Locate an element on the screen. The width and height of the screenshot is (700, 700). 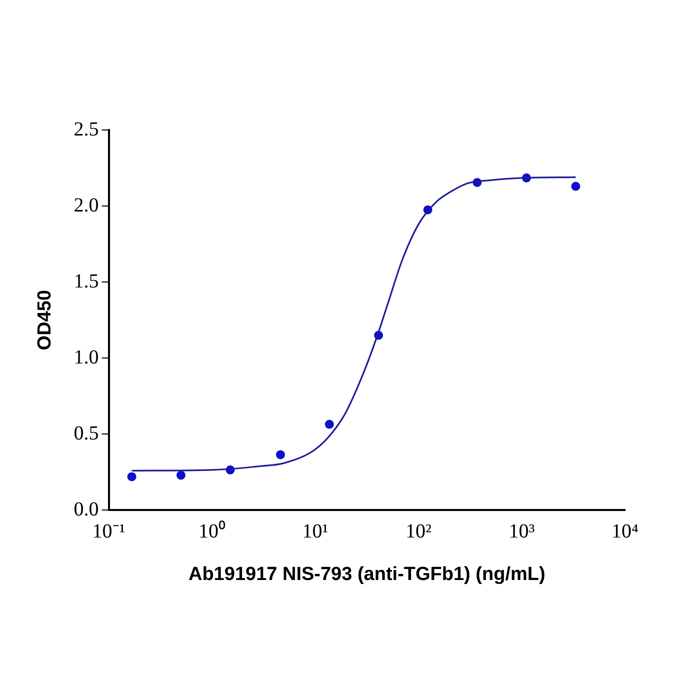
x-tick-label: 10⁴ is located at coordinates (625, 531).